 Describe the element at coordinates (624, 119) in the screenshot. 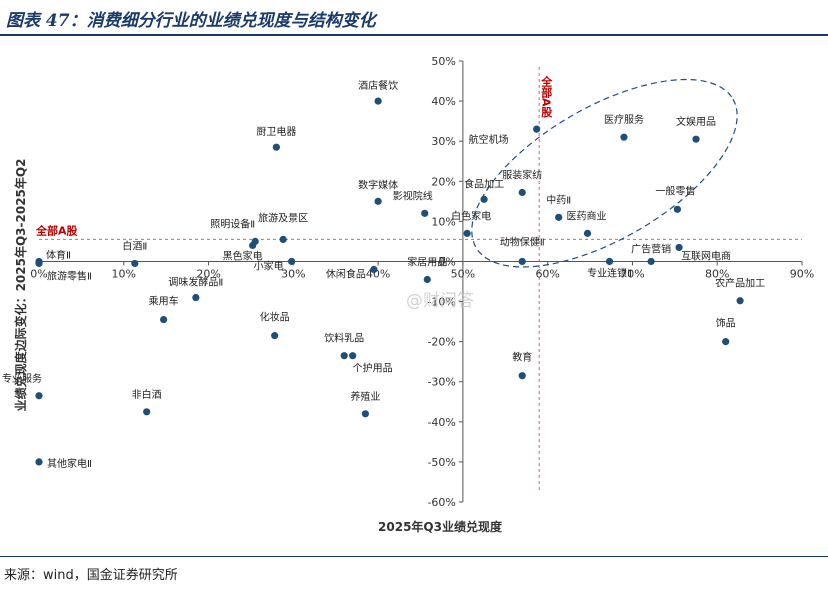

I see `data-point-label: 医疗服务` at that location.